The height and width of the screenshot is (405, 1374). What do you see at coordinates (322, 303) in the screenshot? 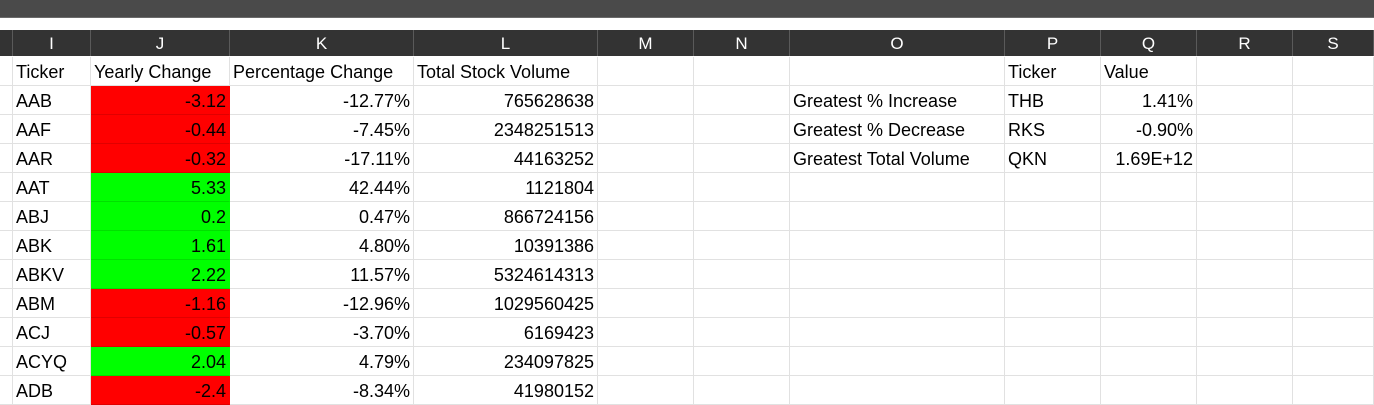
I see `cell-k-9: -12.96%` at bounding box center [322, 303].